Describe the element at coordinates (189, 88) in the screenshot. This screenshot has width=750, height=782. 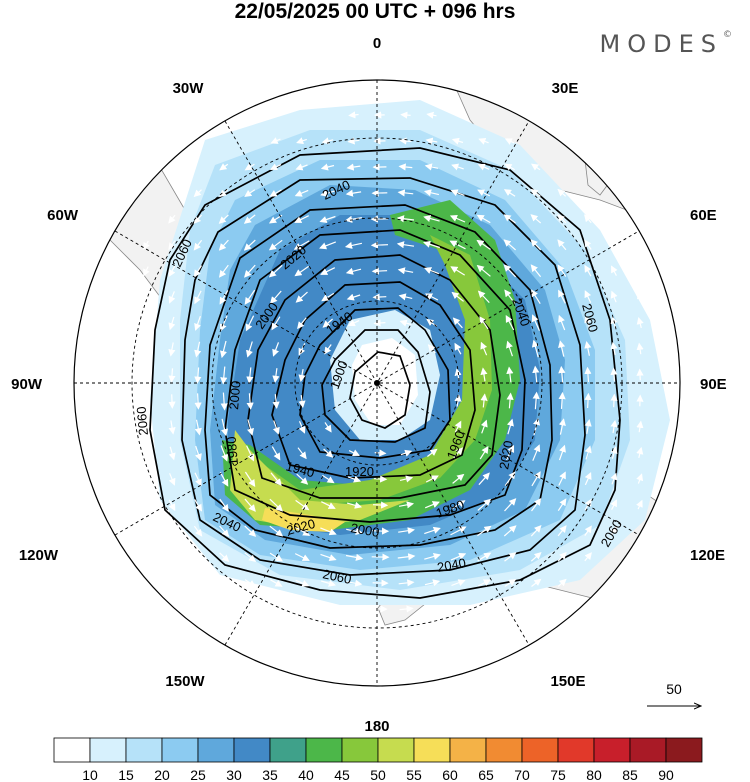
I see `lon-label-30w: 30W` at that location.